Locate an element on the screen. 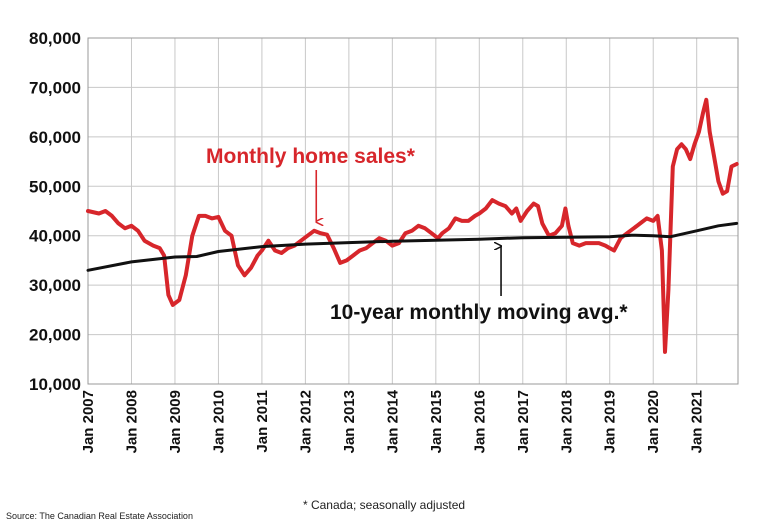  x-tick-label: Jan 2020 is located at coordinates (653, 421).